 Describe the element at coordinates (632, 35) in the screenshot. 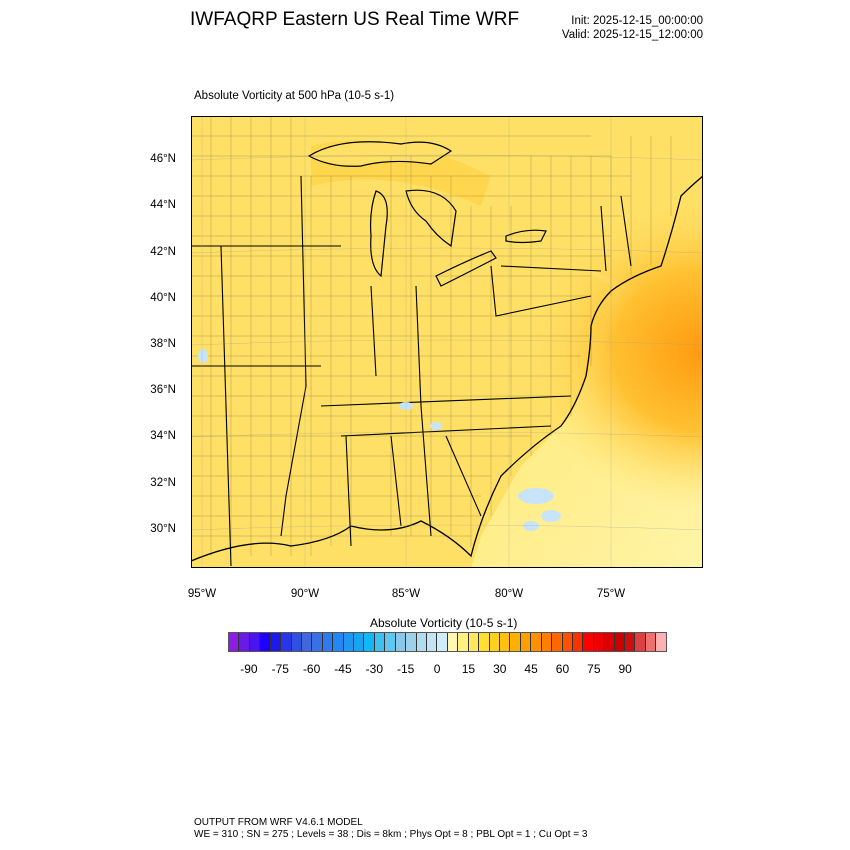

I see `valid-time: Valid: 2025-12-15_12:00:00` at that location.